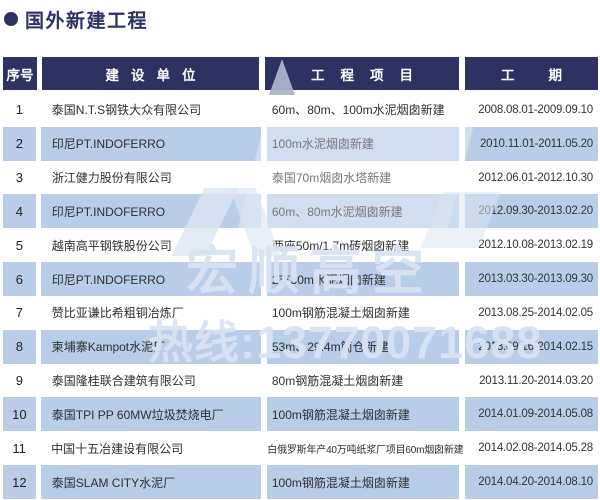 The width and height of the screenshot is (600, 500). I want to click on header-project: 工程项目, so click(362, 73).